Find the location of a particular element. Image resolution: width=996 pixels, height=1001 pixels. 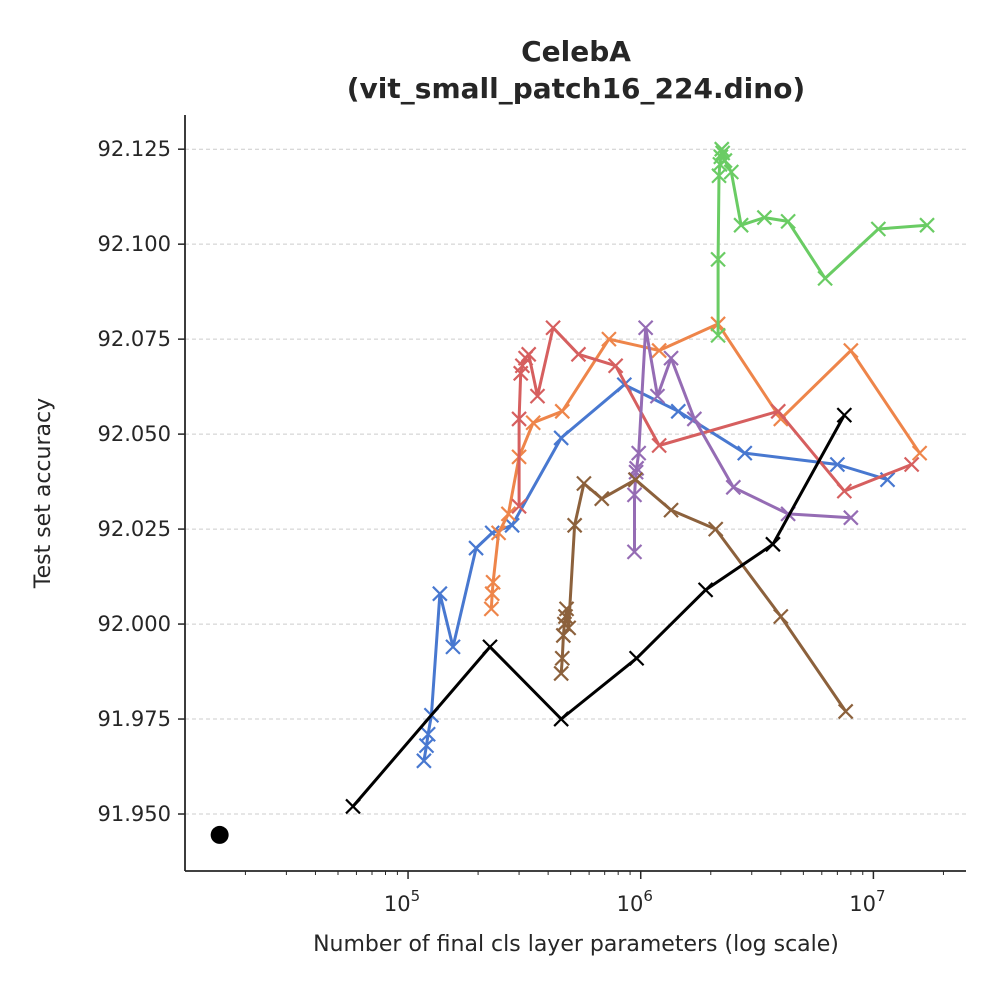

series-line-green is located at coordinates (822, 241).